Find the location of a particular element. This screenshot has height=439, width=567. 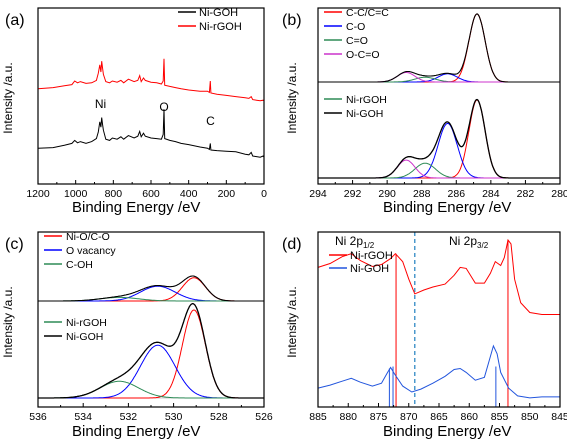

x-tick-label: 845 is located at coordinates (559, 417).